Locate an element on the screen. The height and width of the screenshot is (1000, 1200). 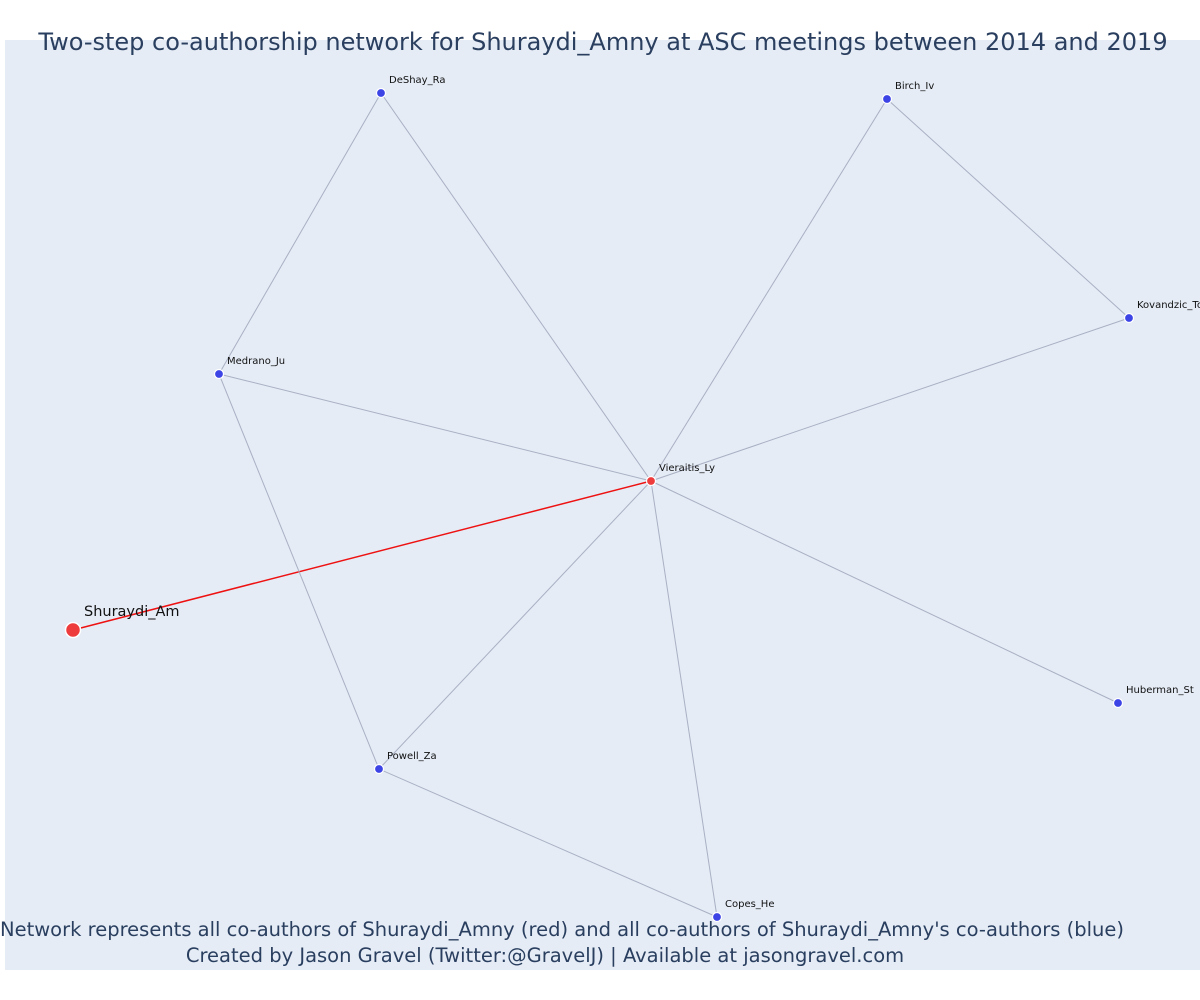
node-label-birch-iv: Birch_Iv is located at coordinates (914, 86).